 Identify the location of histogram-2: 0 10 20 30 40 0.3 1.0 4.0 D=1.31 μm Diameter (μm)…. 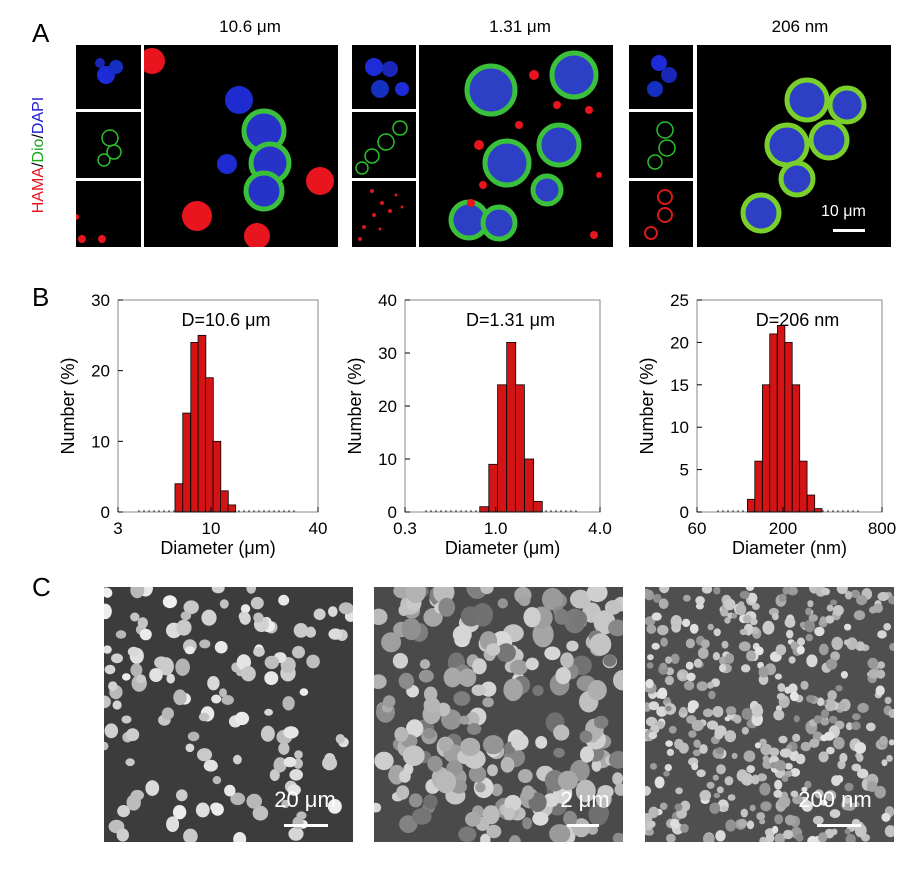
(478, 424).